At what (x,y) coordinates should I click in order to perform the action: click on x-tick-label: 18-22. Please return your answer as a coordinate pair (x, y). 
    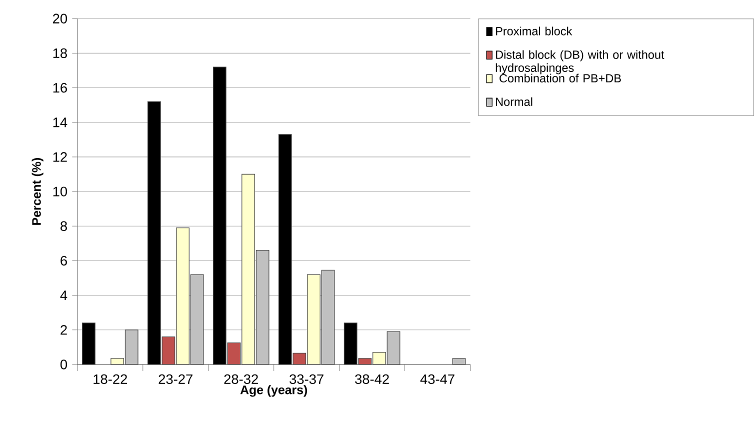
    Looking at the image, I should click on (110, 379).